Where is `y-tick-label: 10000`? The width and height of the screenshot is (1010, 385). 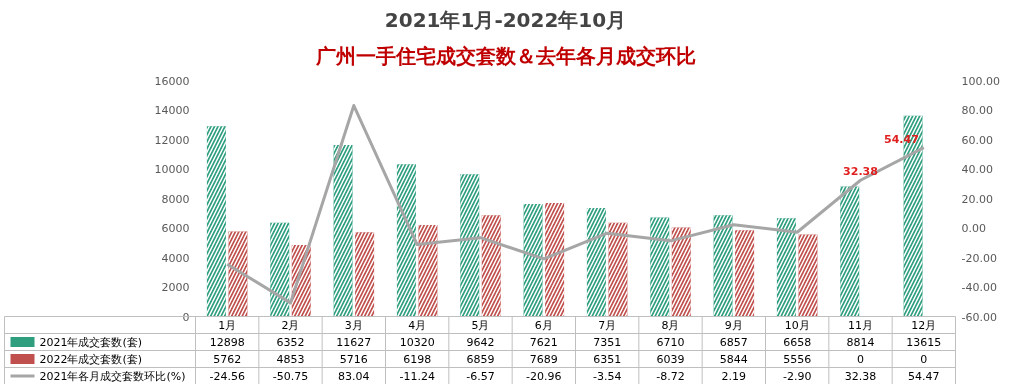 y-tick-label: 10000 is located at coordinates (172, 169).